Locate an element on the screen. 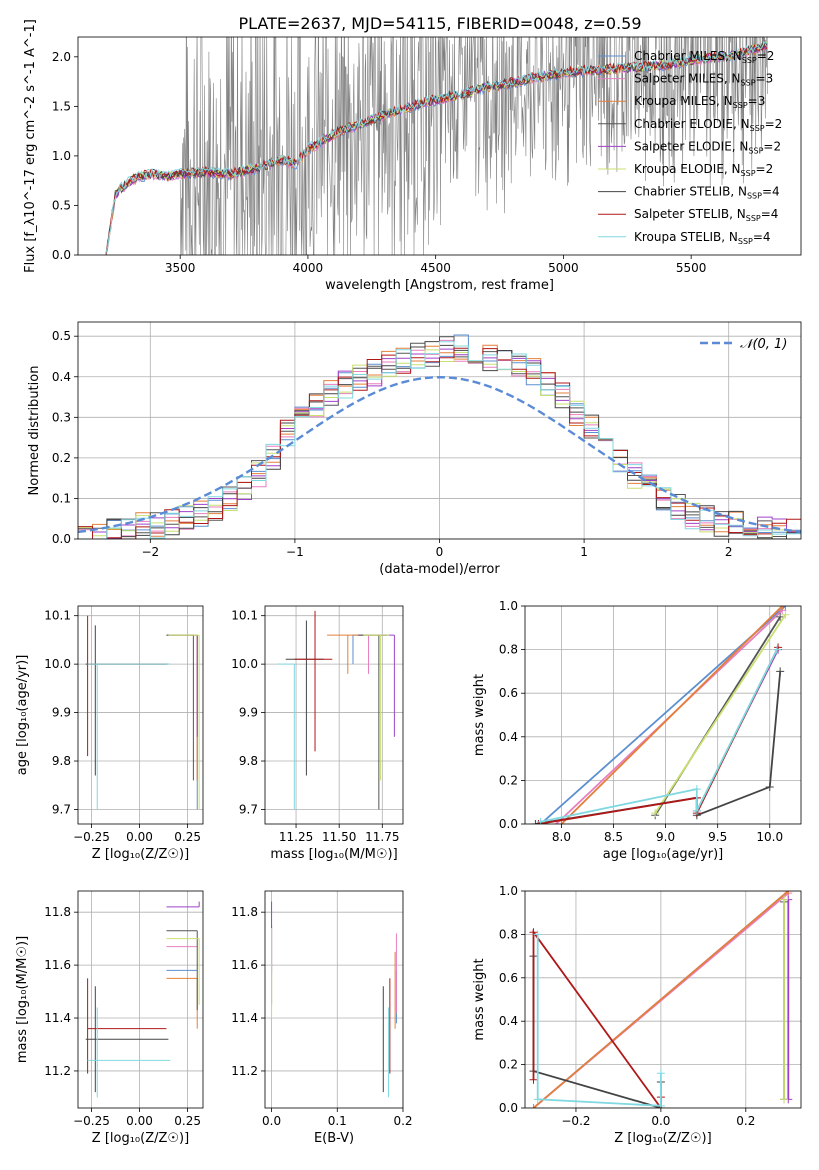 The width and height of the screenshot is (819, 1170). age_vs_Z-ytick-label: 10.1 is located at coordinates (57, 616).